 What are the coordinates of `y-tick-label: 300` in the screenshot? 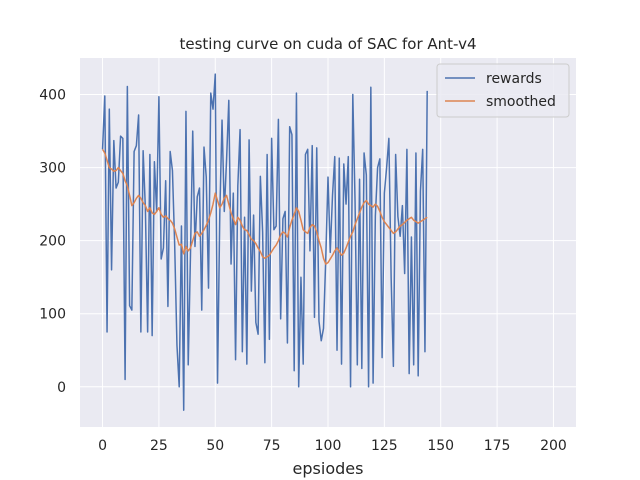 It's located at (52, 169).